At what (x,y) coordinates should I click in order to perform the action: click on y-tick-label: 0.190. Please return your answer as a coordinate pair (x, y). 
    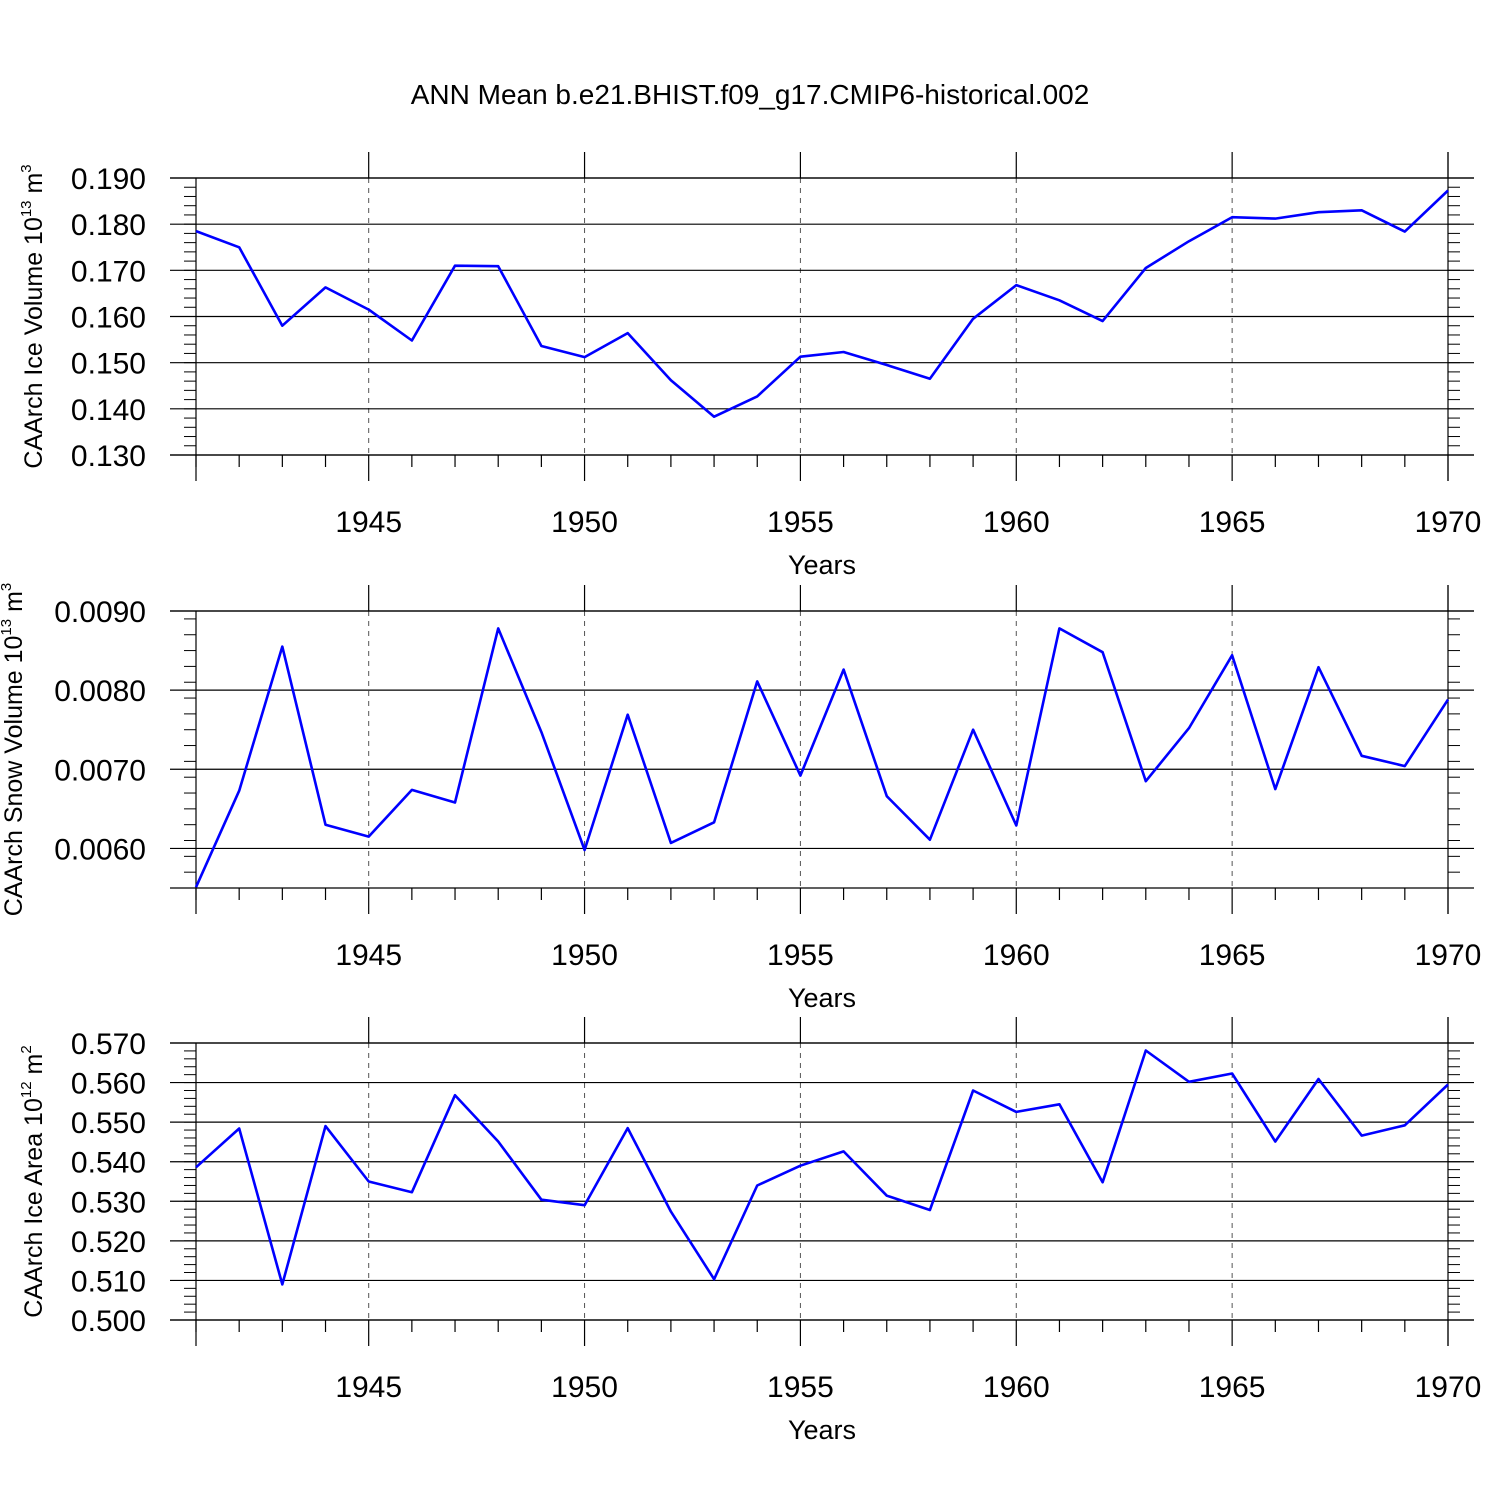
    Looking at the image, I should click on (108, 179).